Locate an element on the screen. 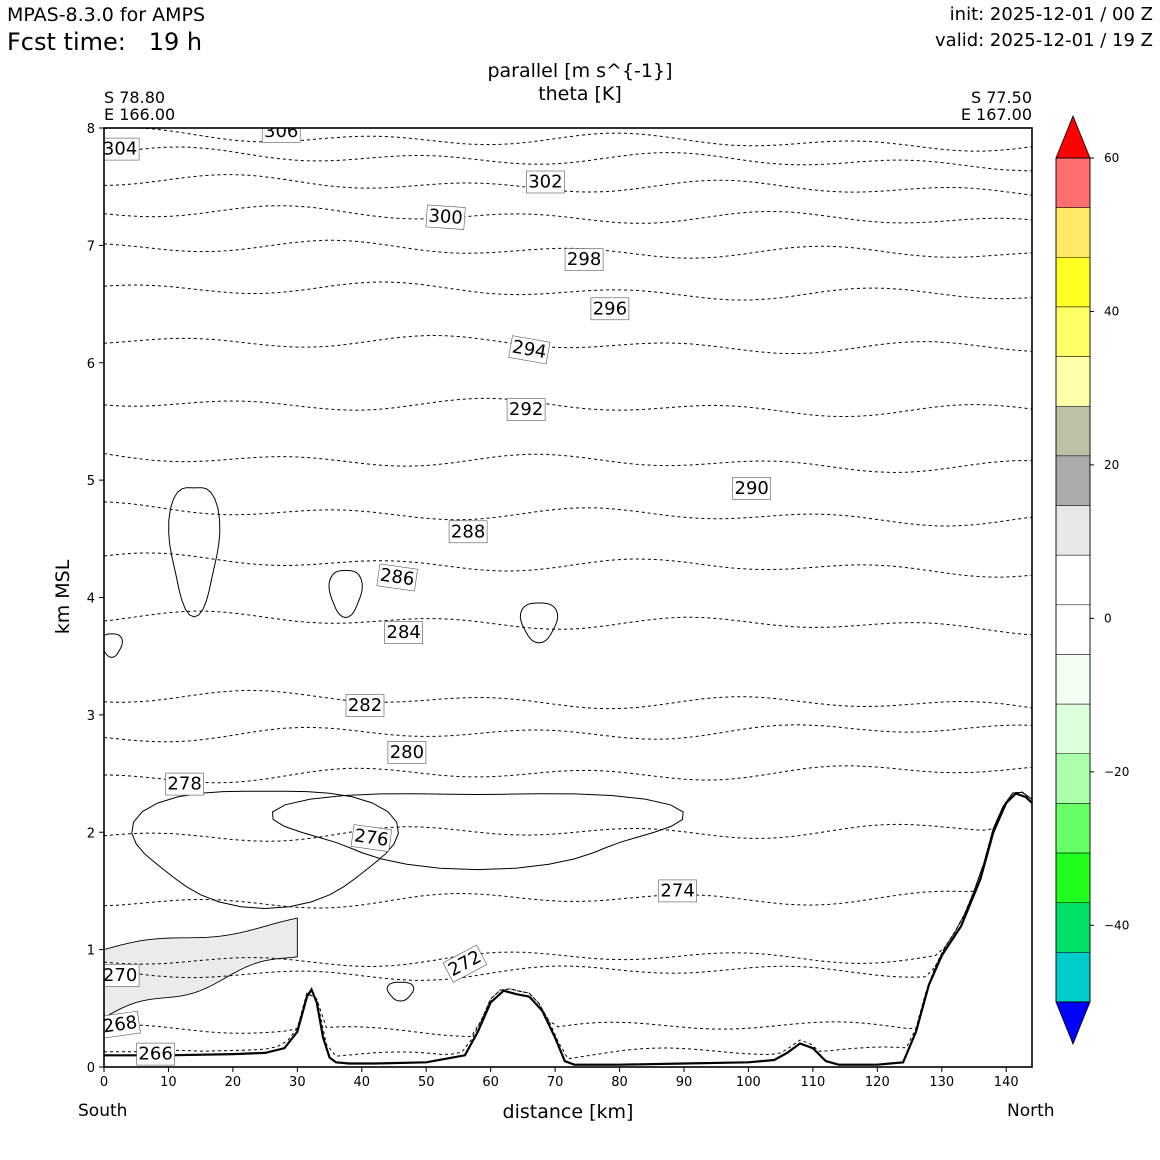 Image resolution: width=1160 pixels, height=1160 pixels. colorbar-frame is located at coordinates (1073, 580).